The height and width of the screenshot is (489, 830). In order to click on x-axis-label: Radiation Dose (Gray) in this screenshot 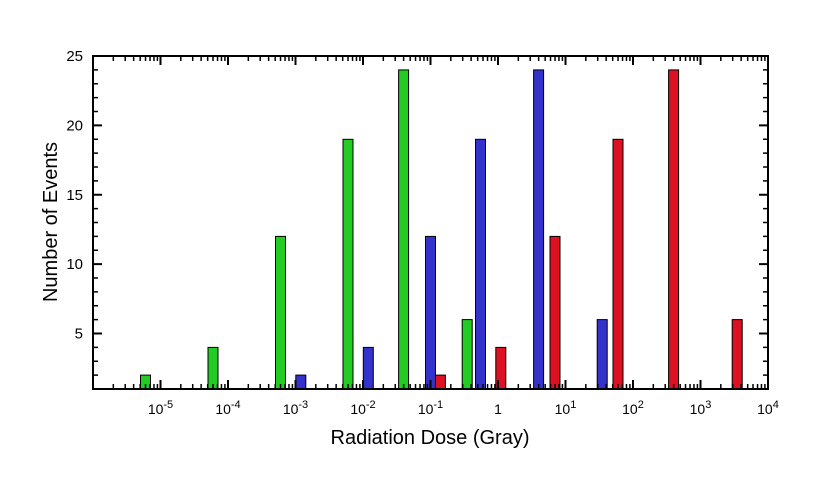, I will do `click(430, 438)`.